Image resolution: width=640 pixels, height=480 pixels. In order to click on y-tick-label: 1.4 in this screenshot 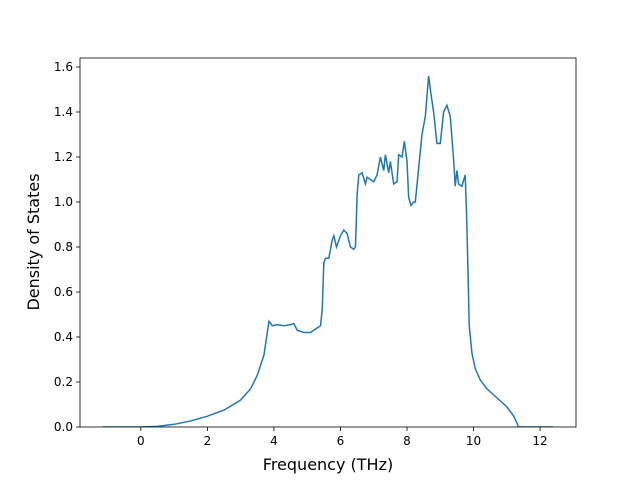, I will do `click(63, 112)`.